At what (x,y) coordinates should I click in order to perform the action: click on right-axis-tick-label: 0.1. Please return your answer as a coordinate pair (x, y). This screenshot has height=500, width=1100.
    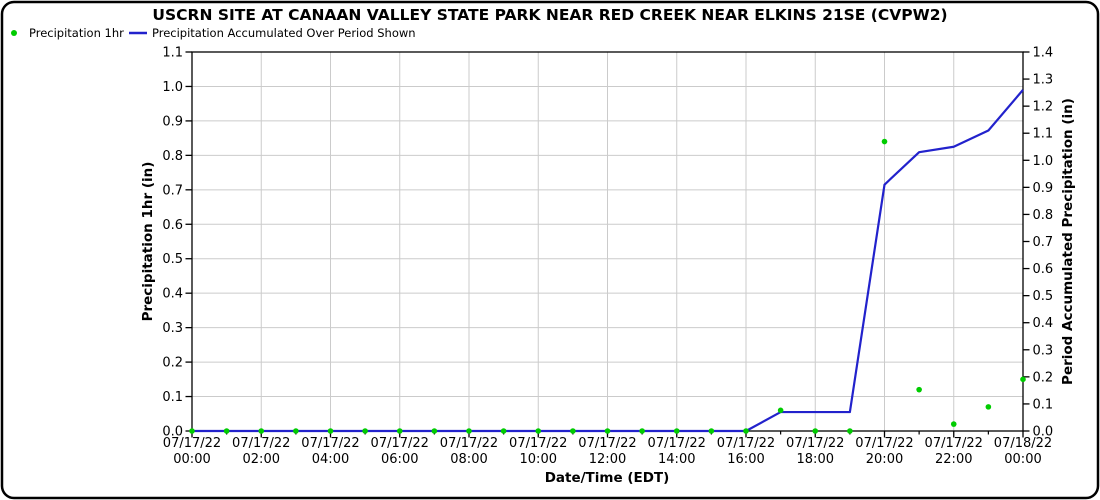
    Looking at the image, I should click on (1043, 404).